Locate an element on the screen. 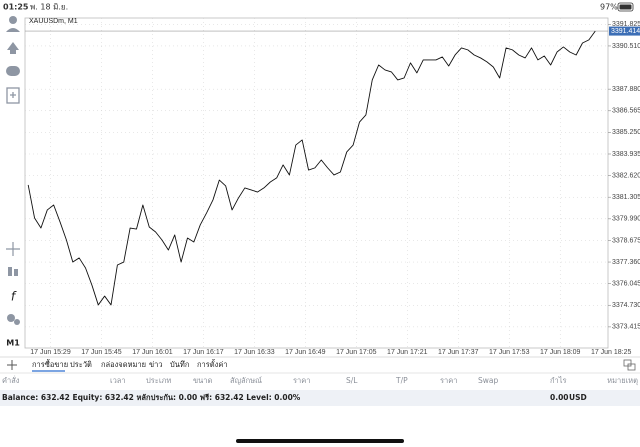 This screenshot has height=447, width=640. chat-icon is located at coordinates (13, 71).